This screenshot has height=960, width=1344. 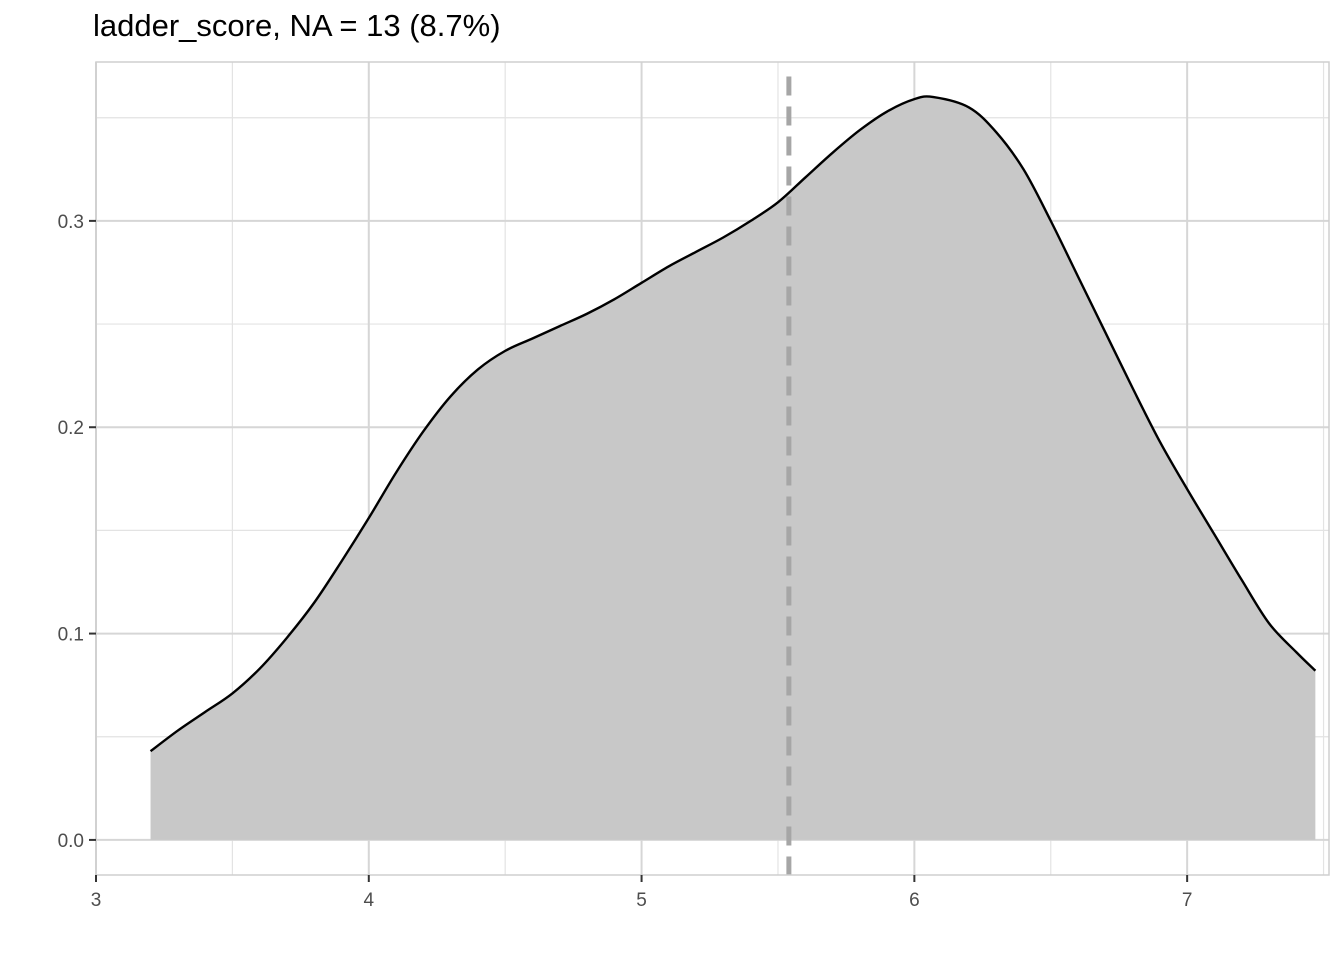 I want to click on y-tick-label: 0.2, so click(x=71, y=428).